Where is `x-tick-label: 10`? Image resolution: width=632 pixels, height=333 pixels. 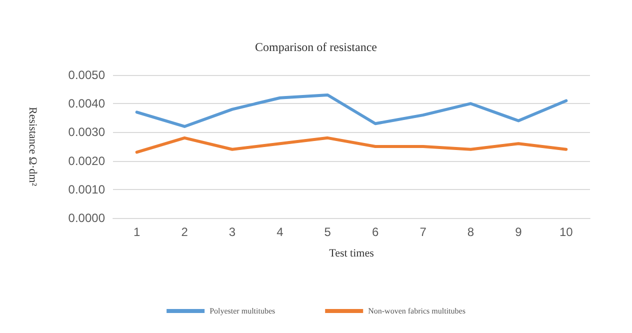
x-tick-label: 10 is located at coordinates (566, 232).